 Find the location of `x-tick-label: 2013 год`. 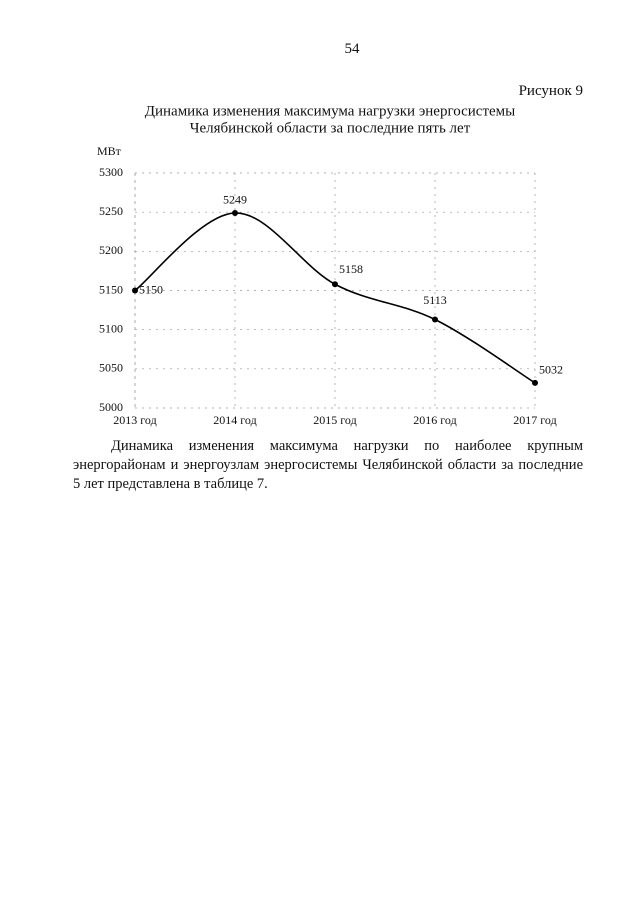

x-tick-label: 2013 год is located at coordinates (134, 420).